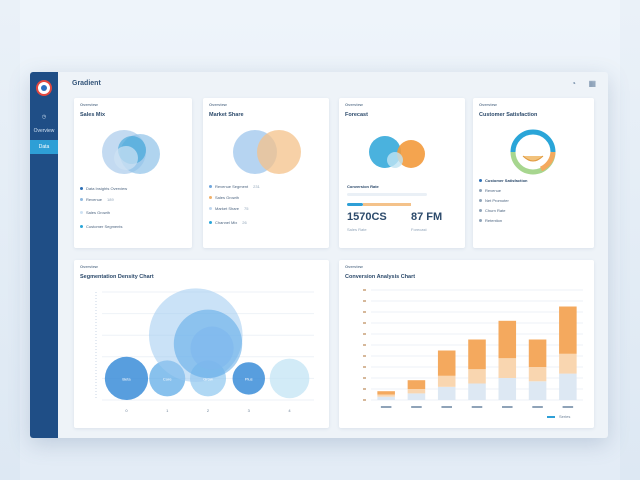  What do you see at coordinates (228, 209) in the screenshot?
I see `legend-item: Market Share 75` at bounding box center [228, 209].